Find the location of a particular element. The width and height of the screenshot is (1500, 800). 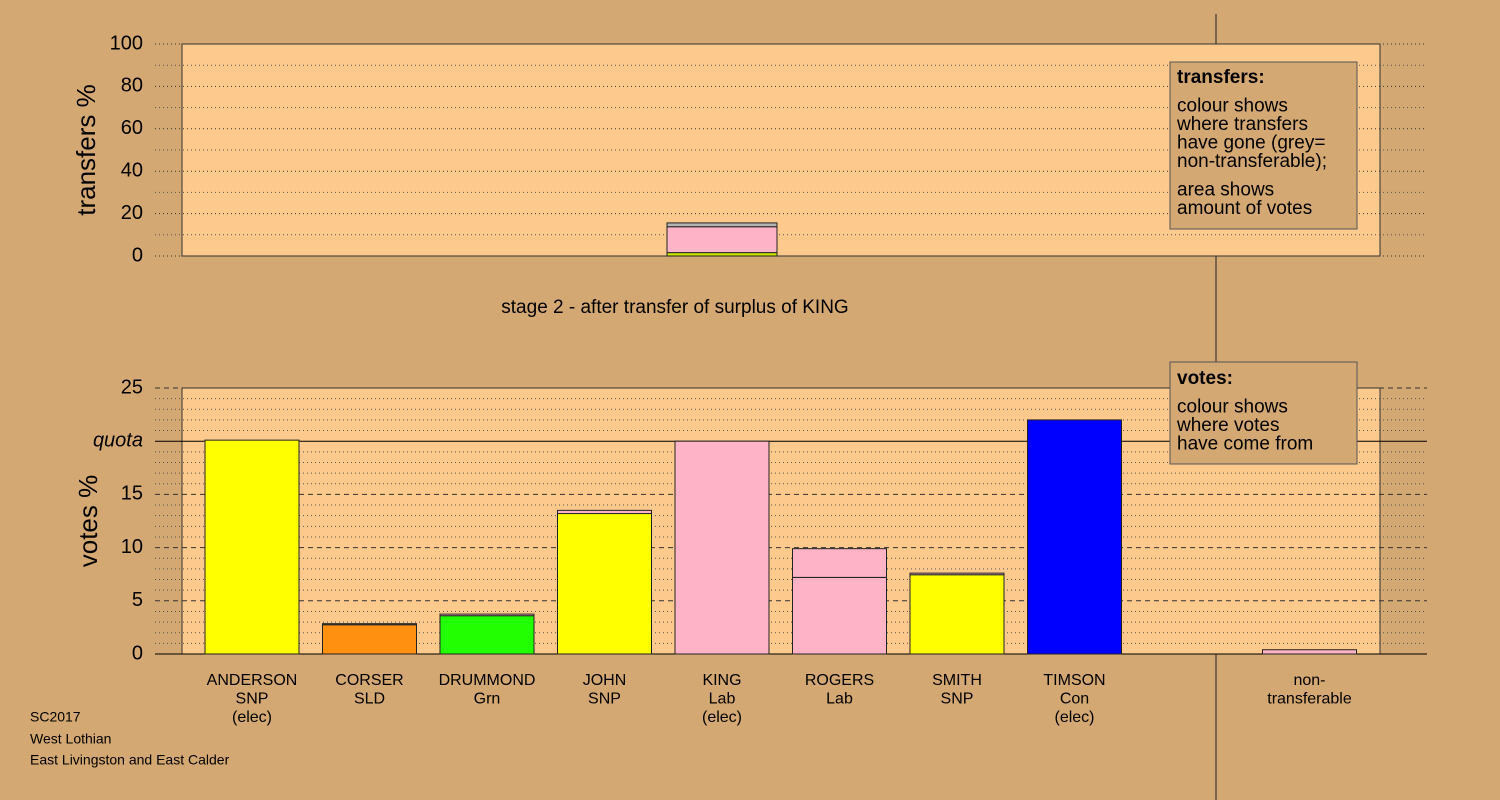

y-tick-label: 100 is located at coordinates (126, 43).